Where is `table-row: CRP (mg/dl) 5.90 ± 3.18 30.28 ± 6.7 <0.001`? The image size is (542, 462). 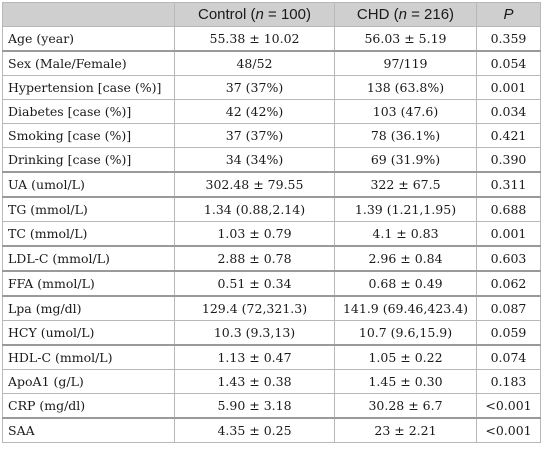 table-row: CRP (mg/dl) 5.90 ± 3.18 30.28 ± 6.7 <0.001 is located at coordinates (271, 406).